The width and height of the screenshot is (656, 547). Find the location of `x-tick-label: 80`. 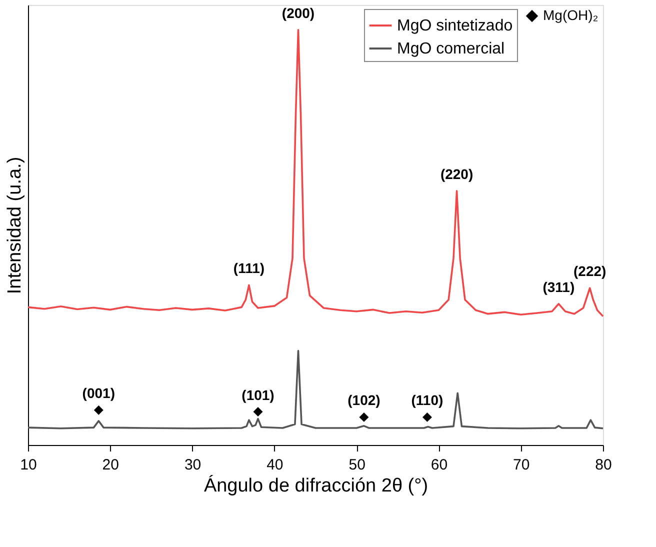

x-tick-label: 80 is located at coordinates (603, 465).